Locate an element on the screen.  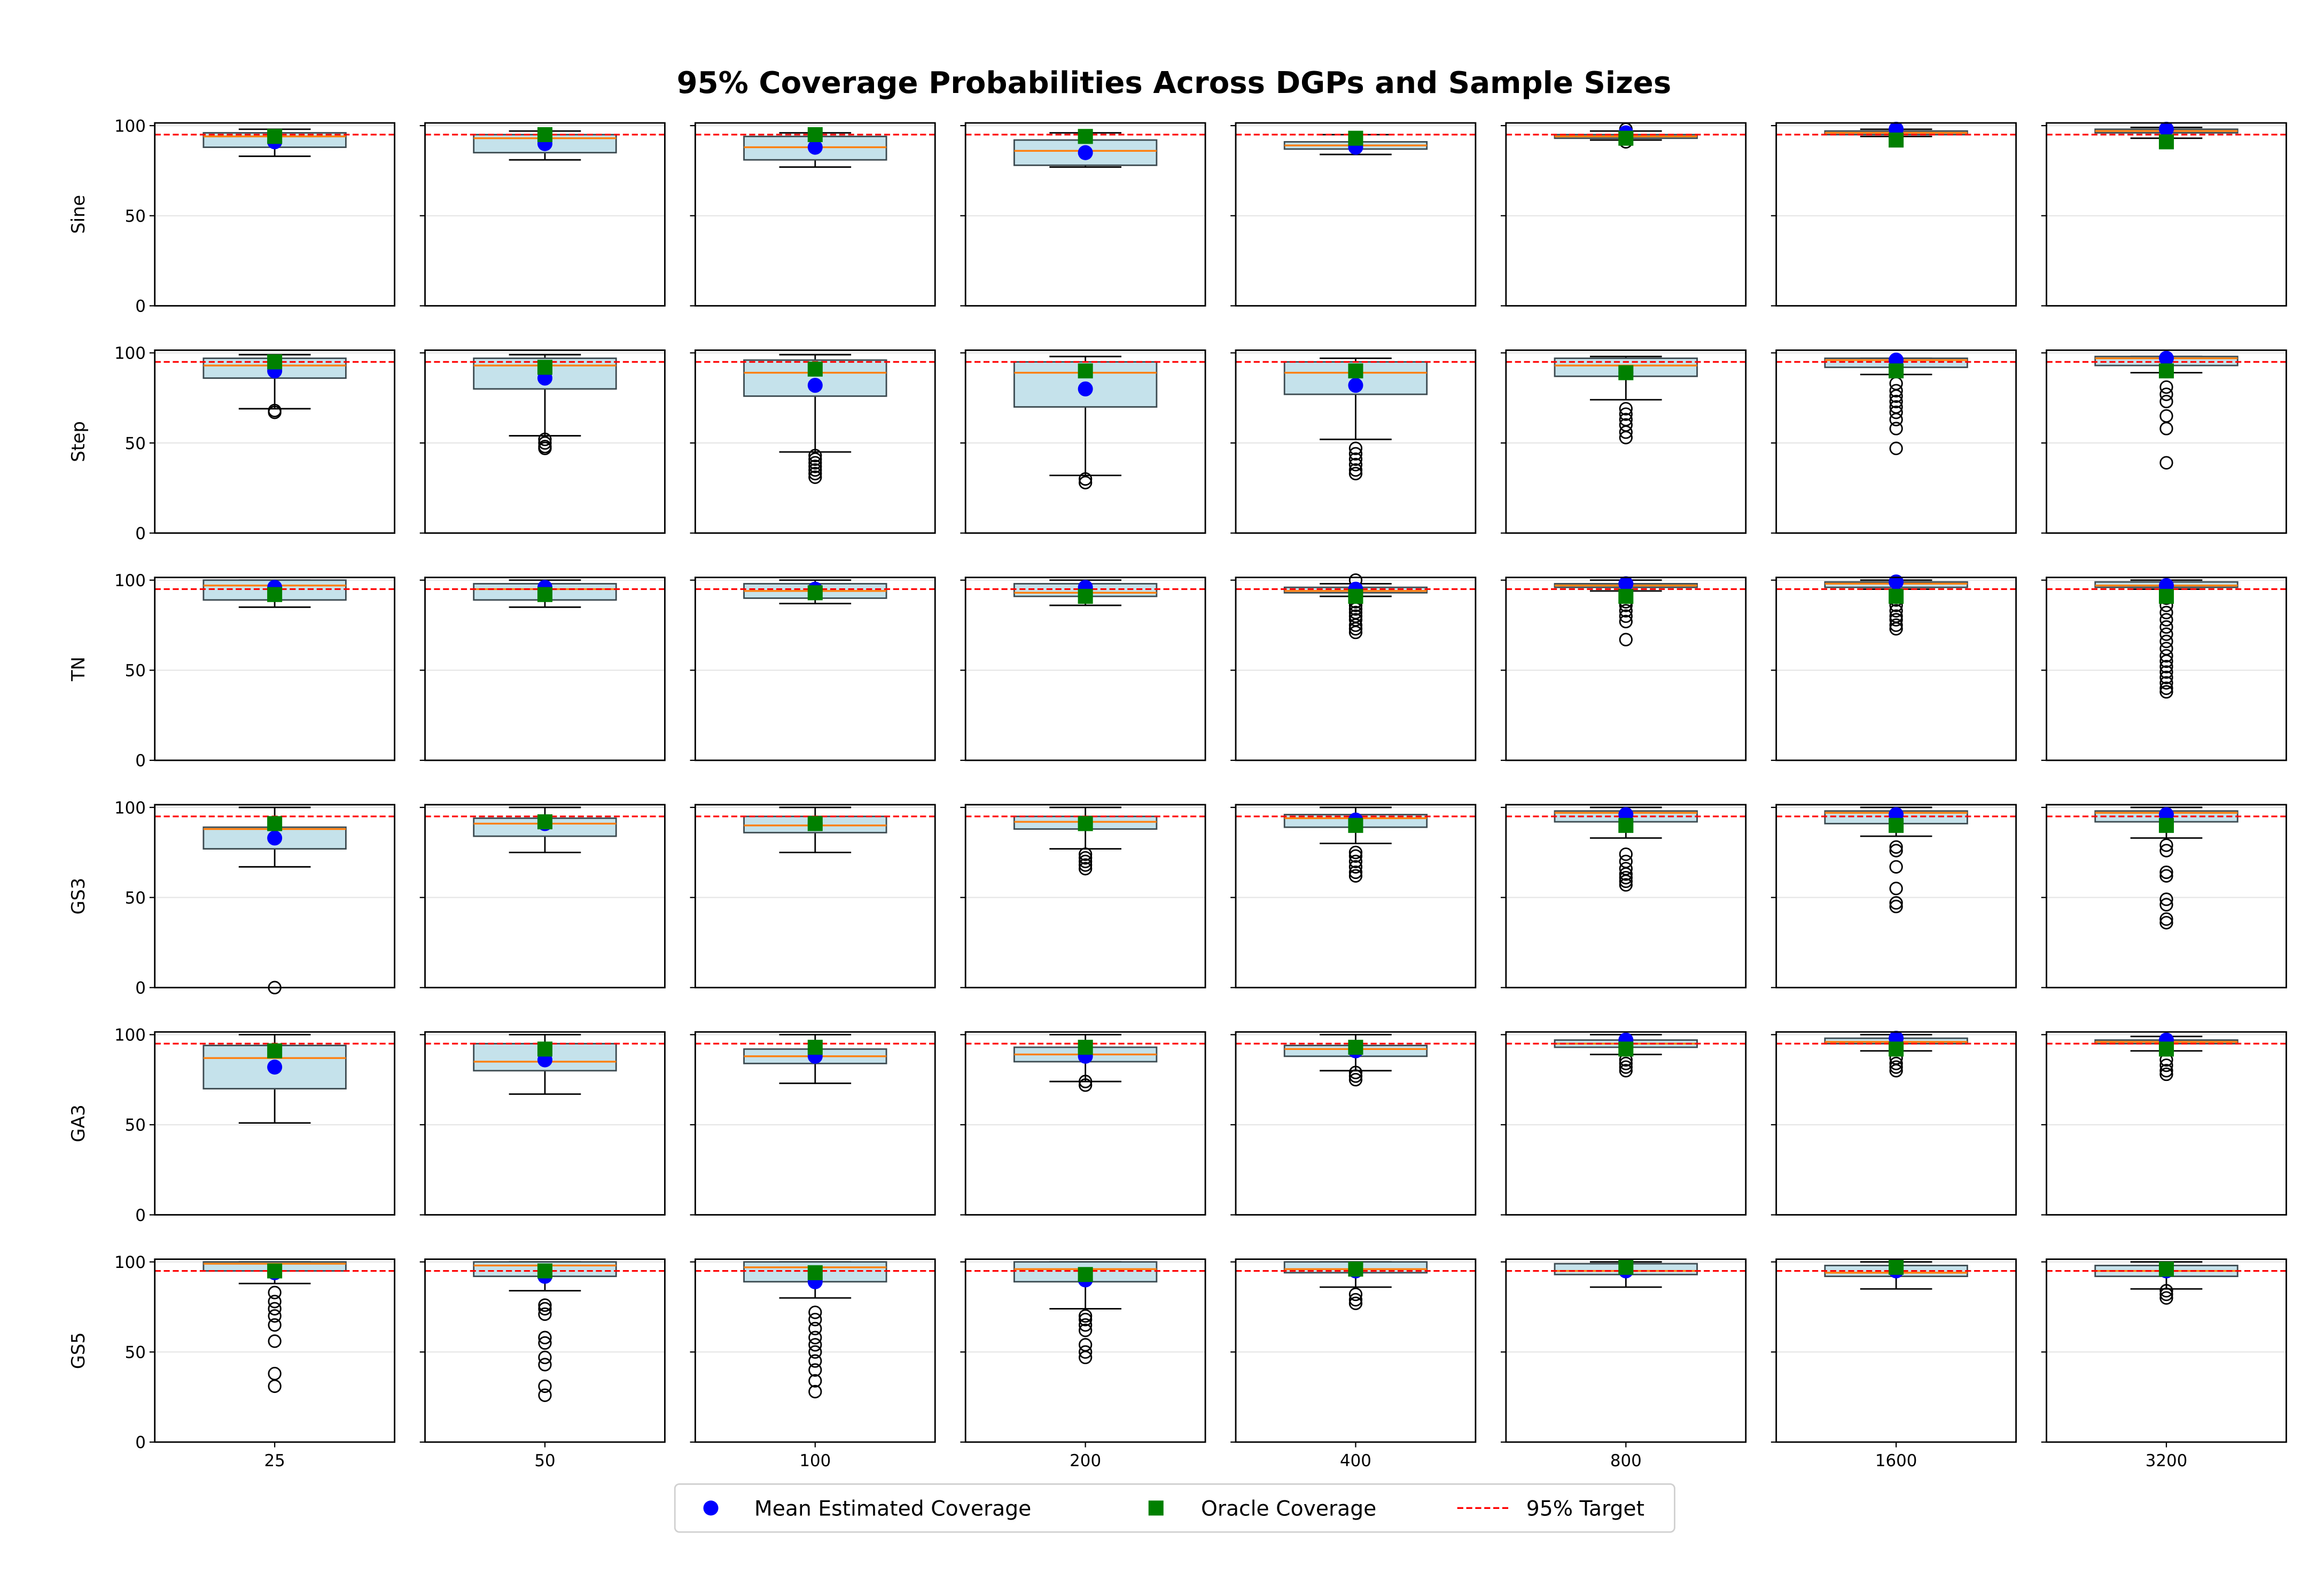
row-label: Step is located at coordinates (78, 441).